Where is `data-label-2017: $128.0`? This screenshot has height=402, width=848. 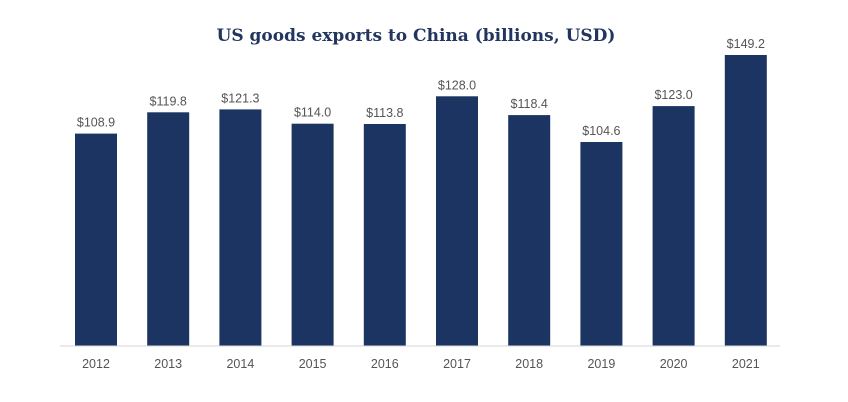 data-label-2017: $128.0 is located at coordinates (457, 85).